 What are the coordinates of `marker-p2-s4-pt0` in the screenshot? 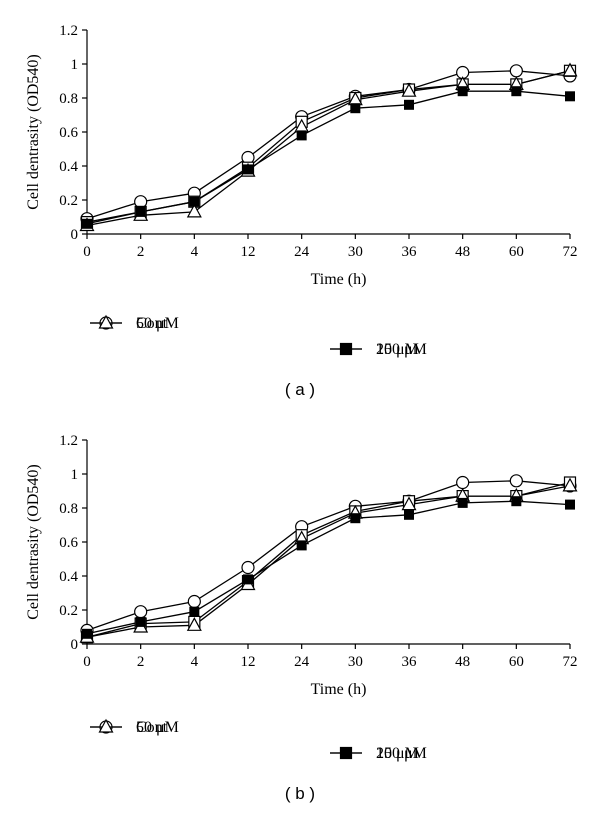 It's located at (87, 633).